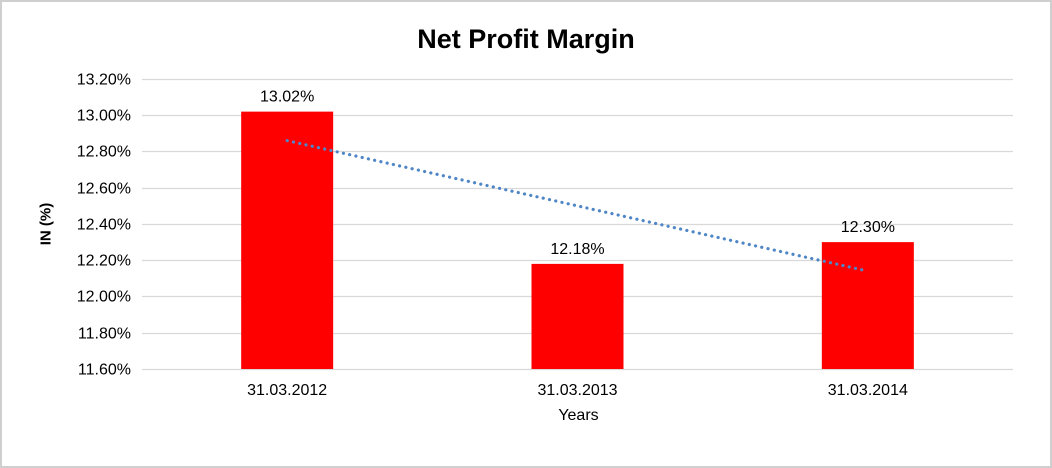  Describe the element at coordinates (577, 249) in the screenshot. I see `bar-value-label: 12.18%` at that location.